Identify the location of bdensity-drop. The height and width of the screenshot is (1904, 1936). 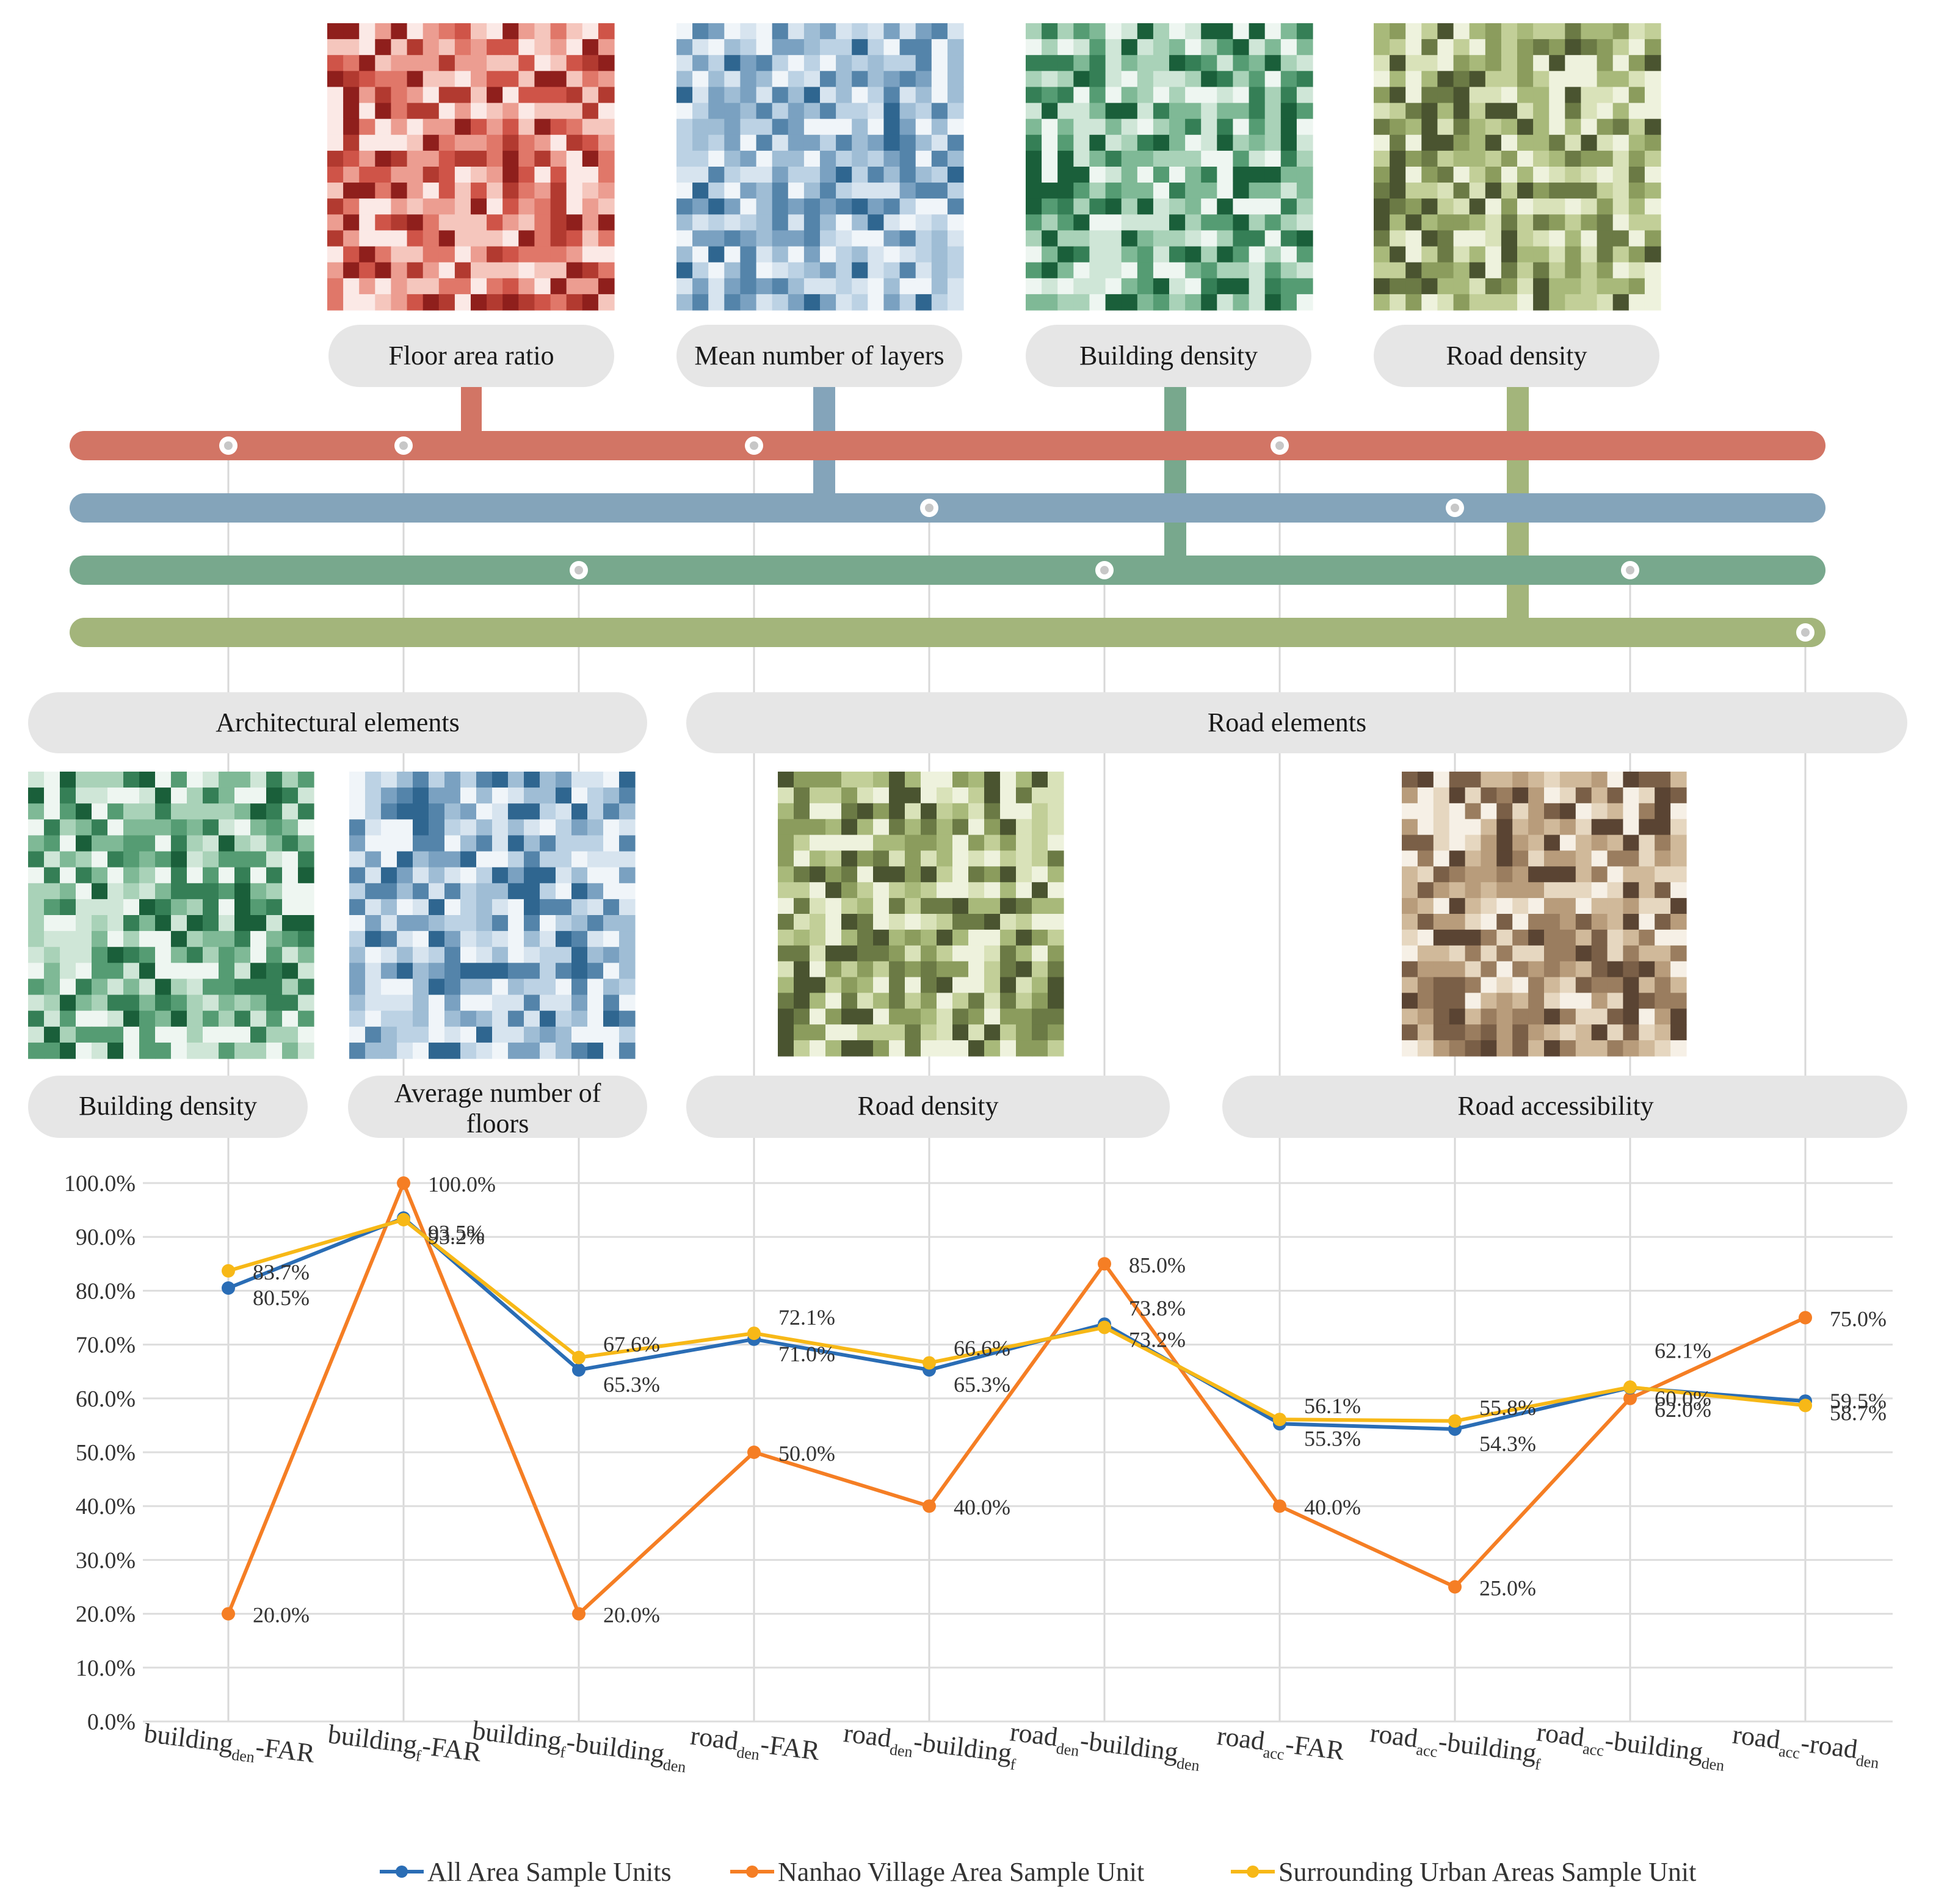
(1175, 472).